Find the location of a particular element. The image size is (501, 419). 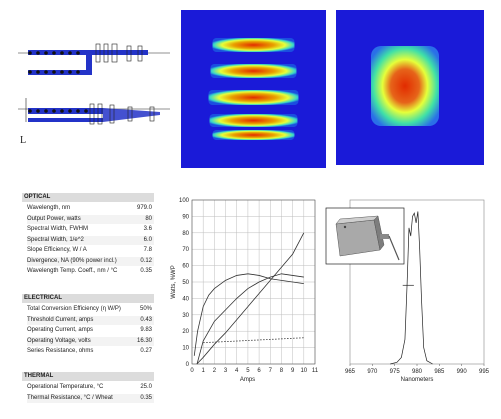

spec-label: Thermal Resistance, °C / Wheat is located at coordinates (70, 397).